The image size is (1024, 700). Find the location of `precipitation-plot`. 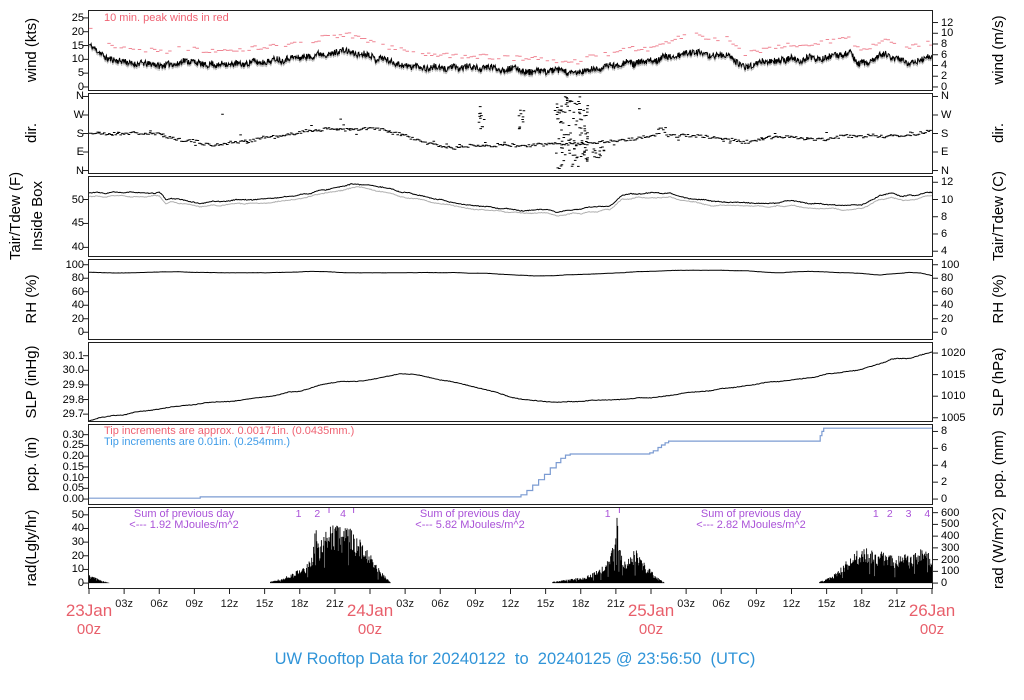

precipitation-plot is located at coordinates (510, 463).